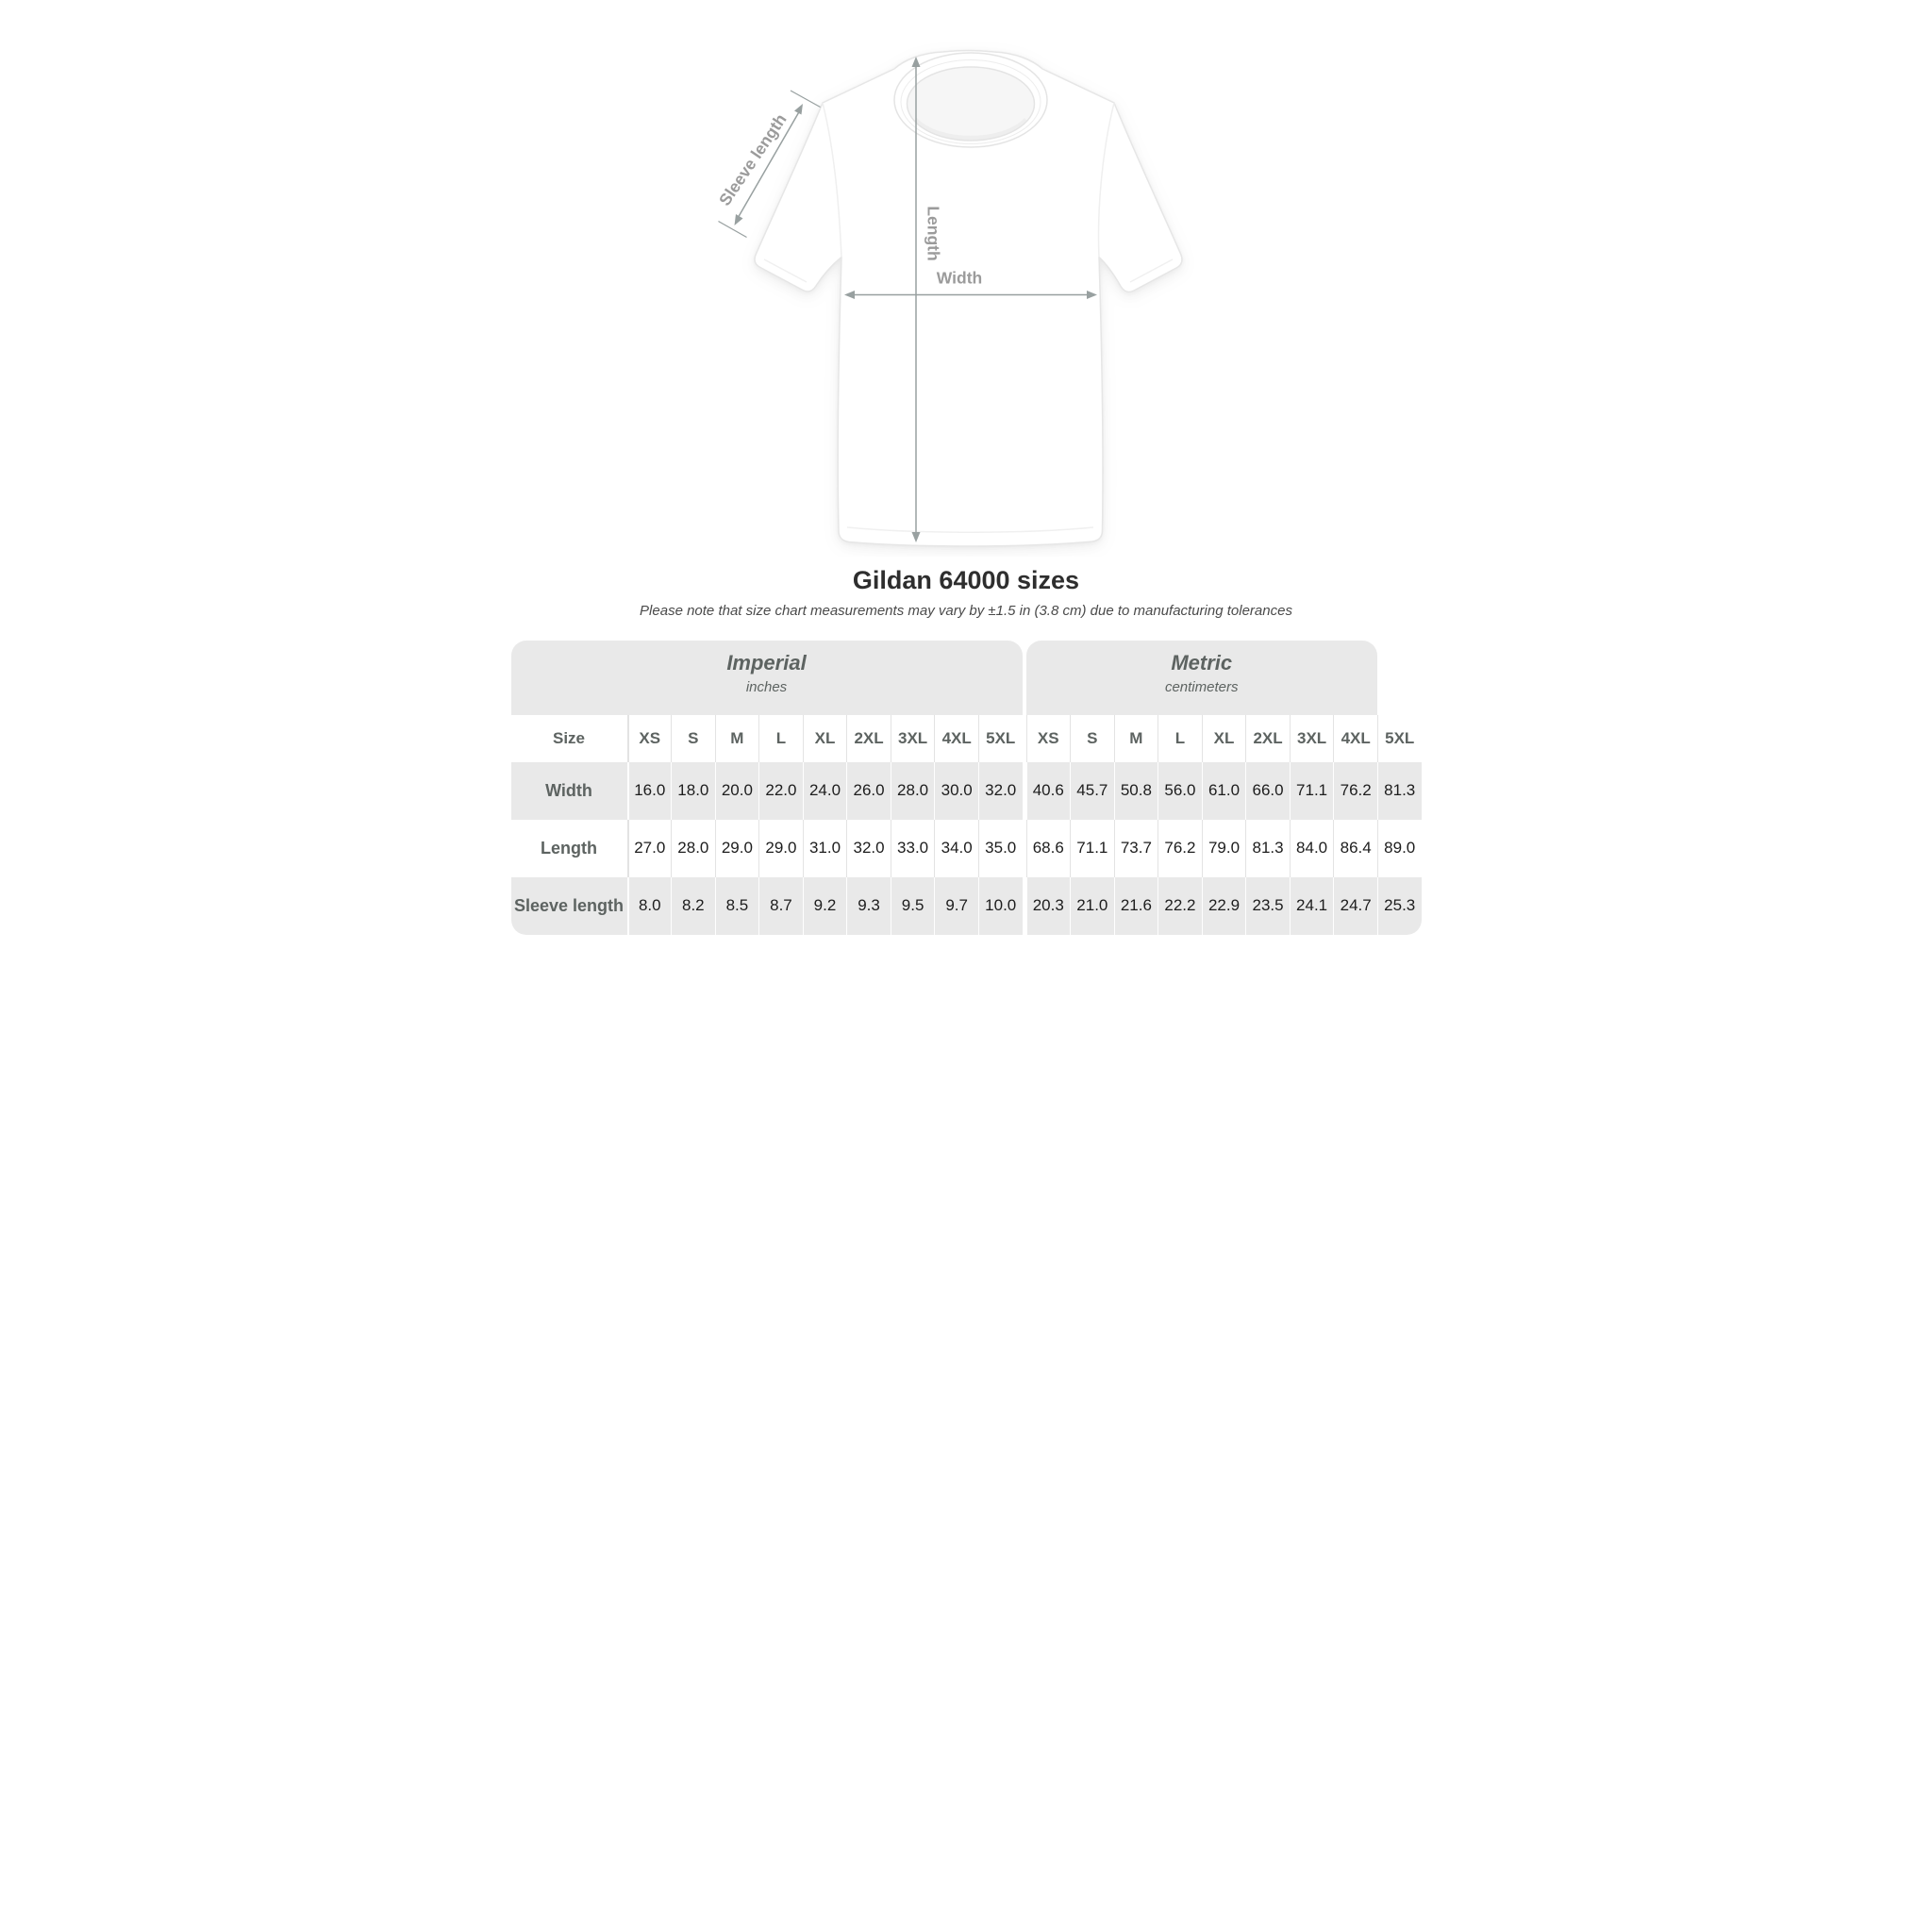  What do you see at coordinates (736, 905) in the screenshot?
I see `value-imperial: 8.5` at bounding box center [736, 905].